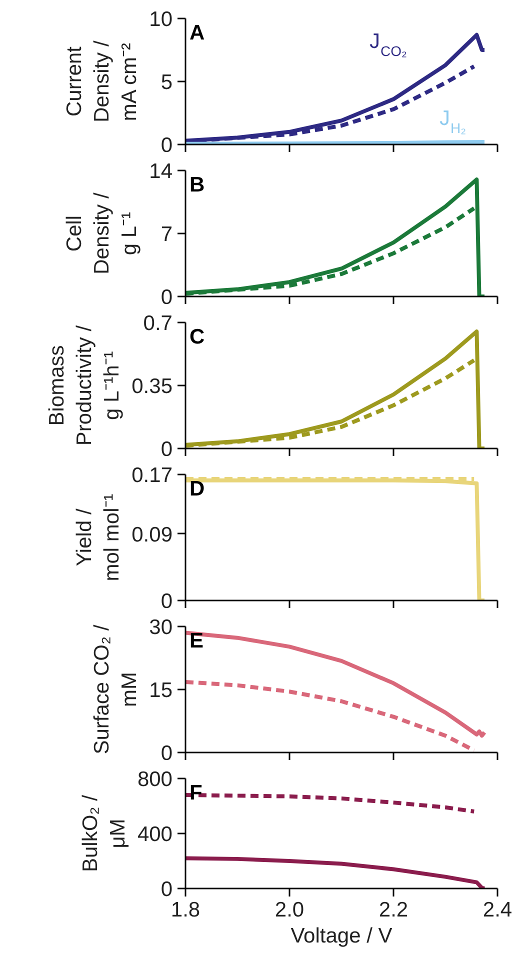 Image resolution: width=517 pixels, height=972 pixels. Describe the element at coordinates (196, 793) in the screenshot. I see `annotation: F` at that location.